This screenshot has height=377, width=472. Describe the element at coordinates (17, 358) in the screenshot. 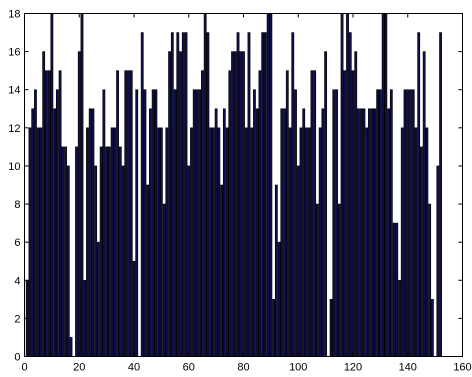

I see `y-tick-label: 0` at that location.